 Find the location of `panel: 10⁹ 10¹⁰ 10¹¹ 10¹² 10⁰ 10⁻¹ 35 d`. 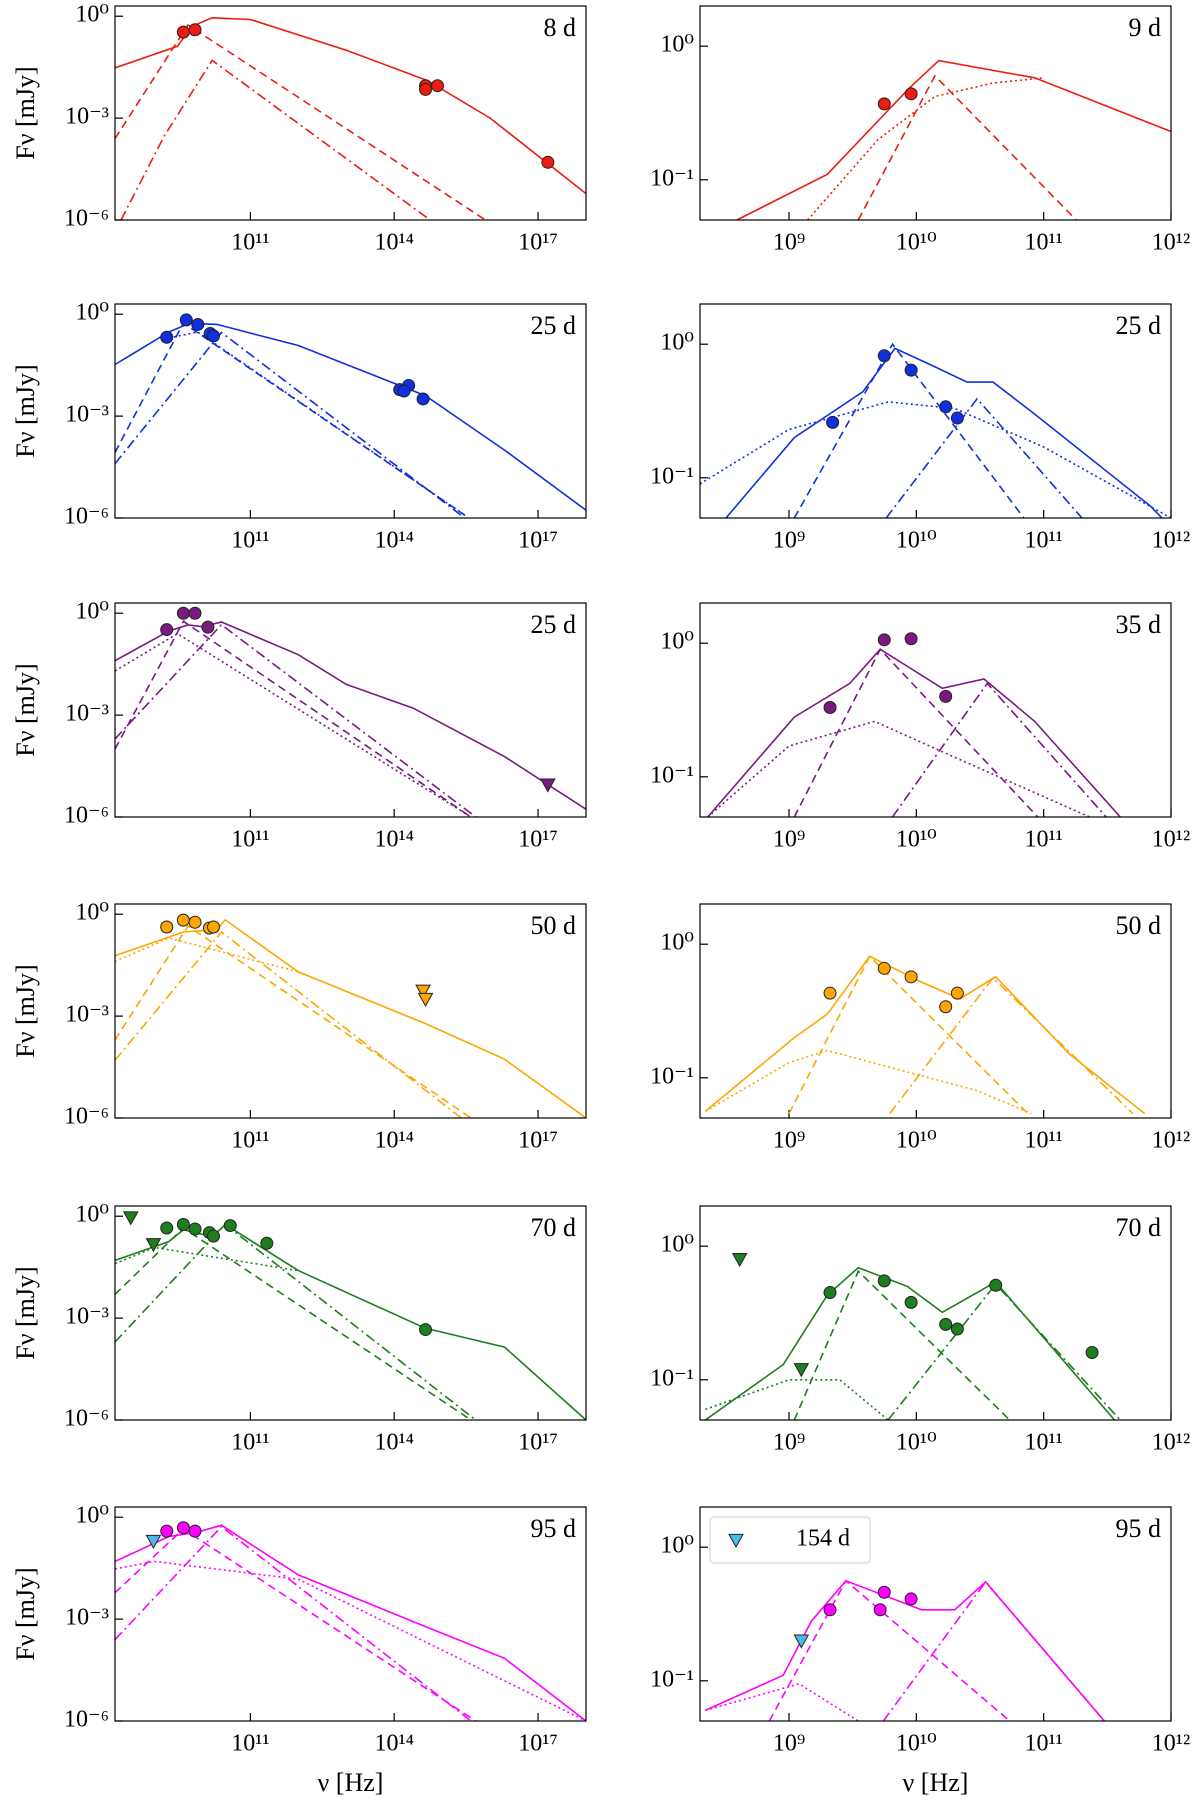

panel: 10⁹ 10¹⁰ 10¹¹ 10¹² 10⁰ 10⁻¹ 35 d is located at coordinates (920, 727).